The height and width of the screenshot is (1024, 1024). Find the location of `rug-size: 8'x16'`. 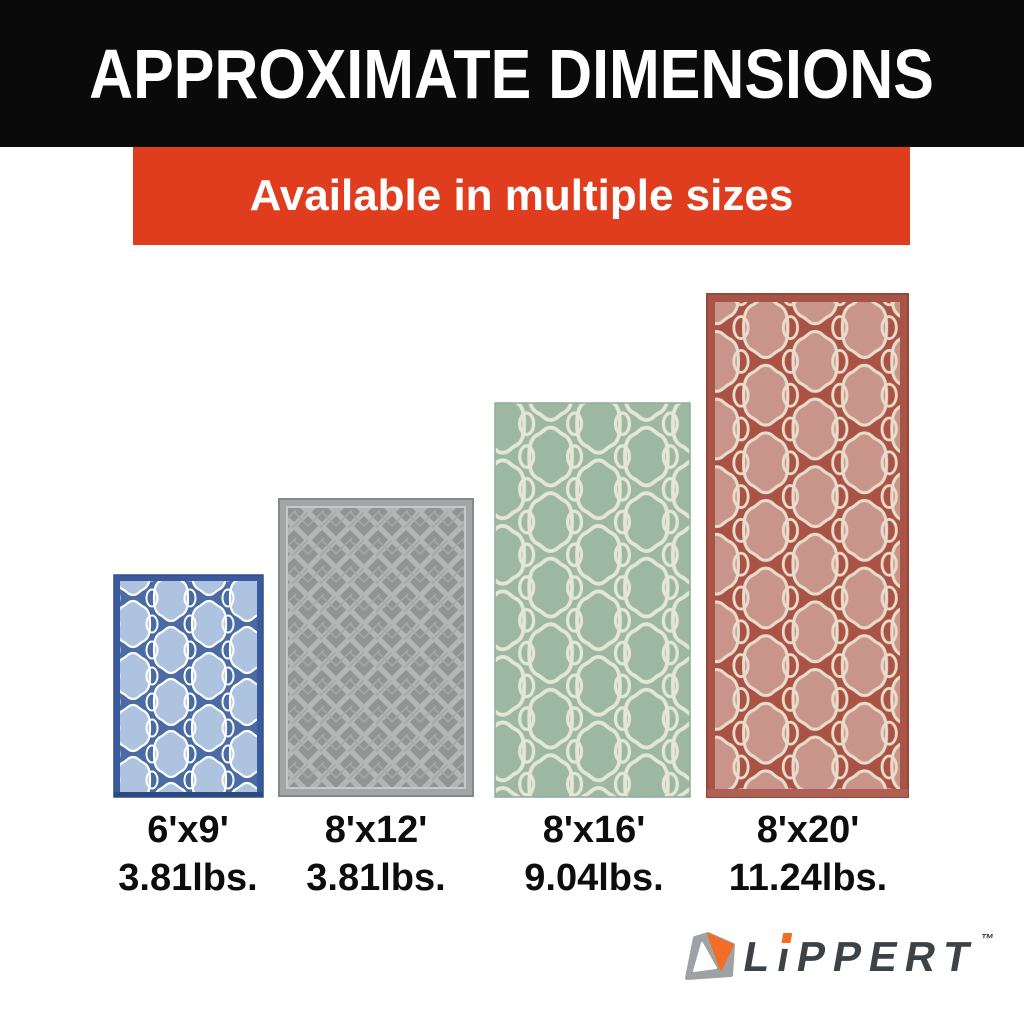

rug-size: 8'x16' is located at coordinates (594, 830).